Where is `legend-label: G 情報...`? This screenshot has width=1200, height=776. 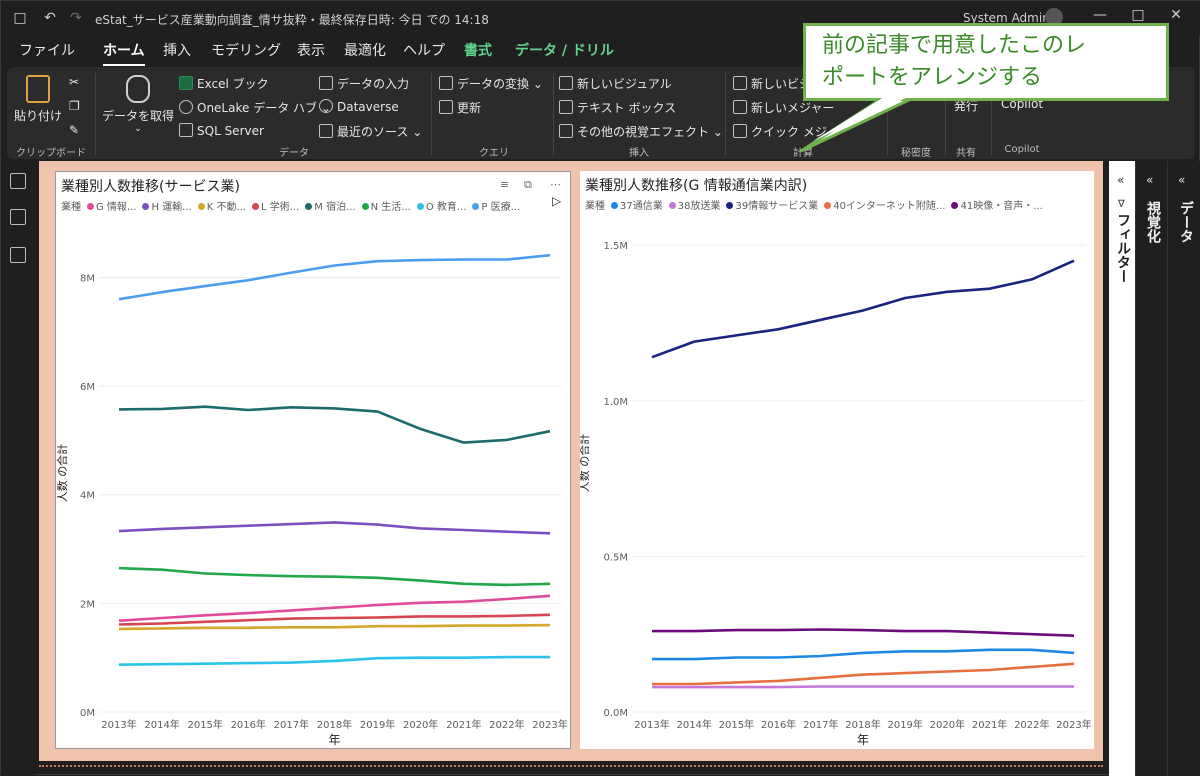
legend-label: G 情報... is located at coordinates (116, 207).